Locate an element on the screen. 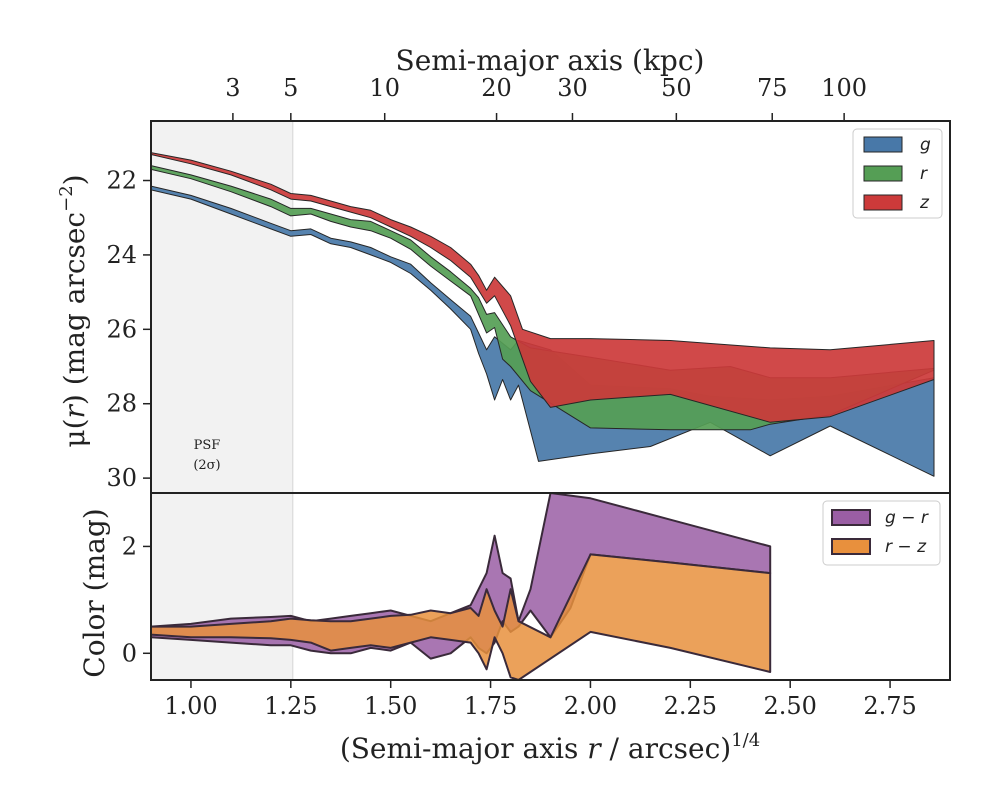 This screenshot has width=1000, height=800. top-y-tick-label: 28 is located at coordinates (121, 404).